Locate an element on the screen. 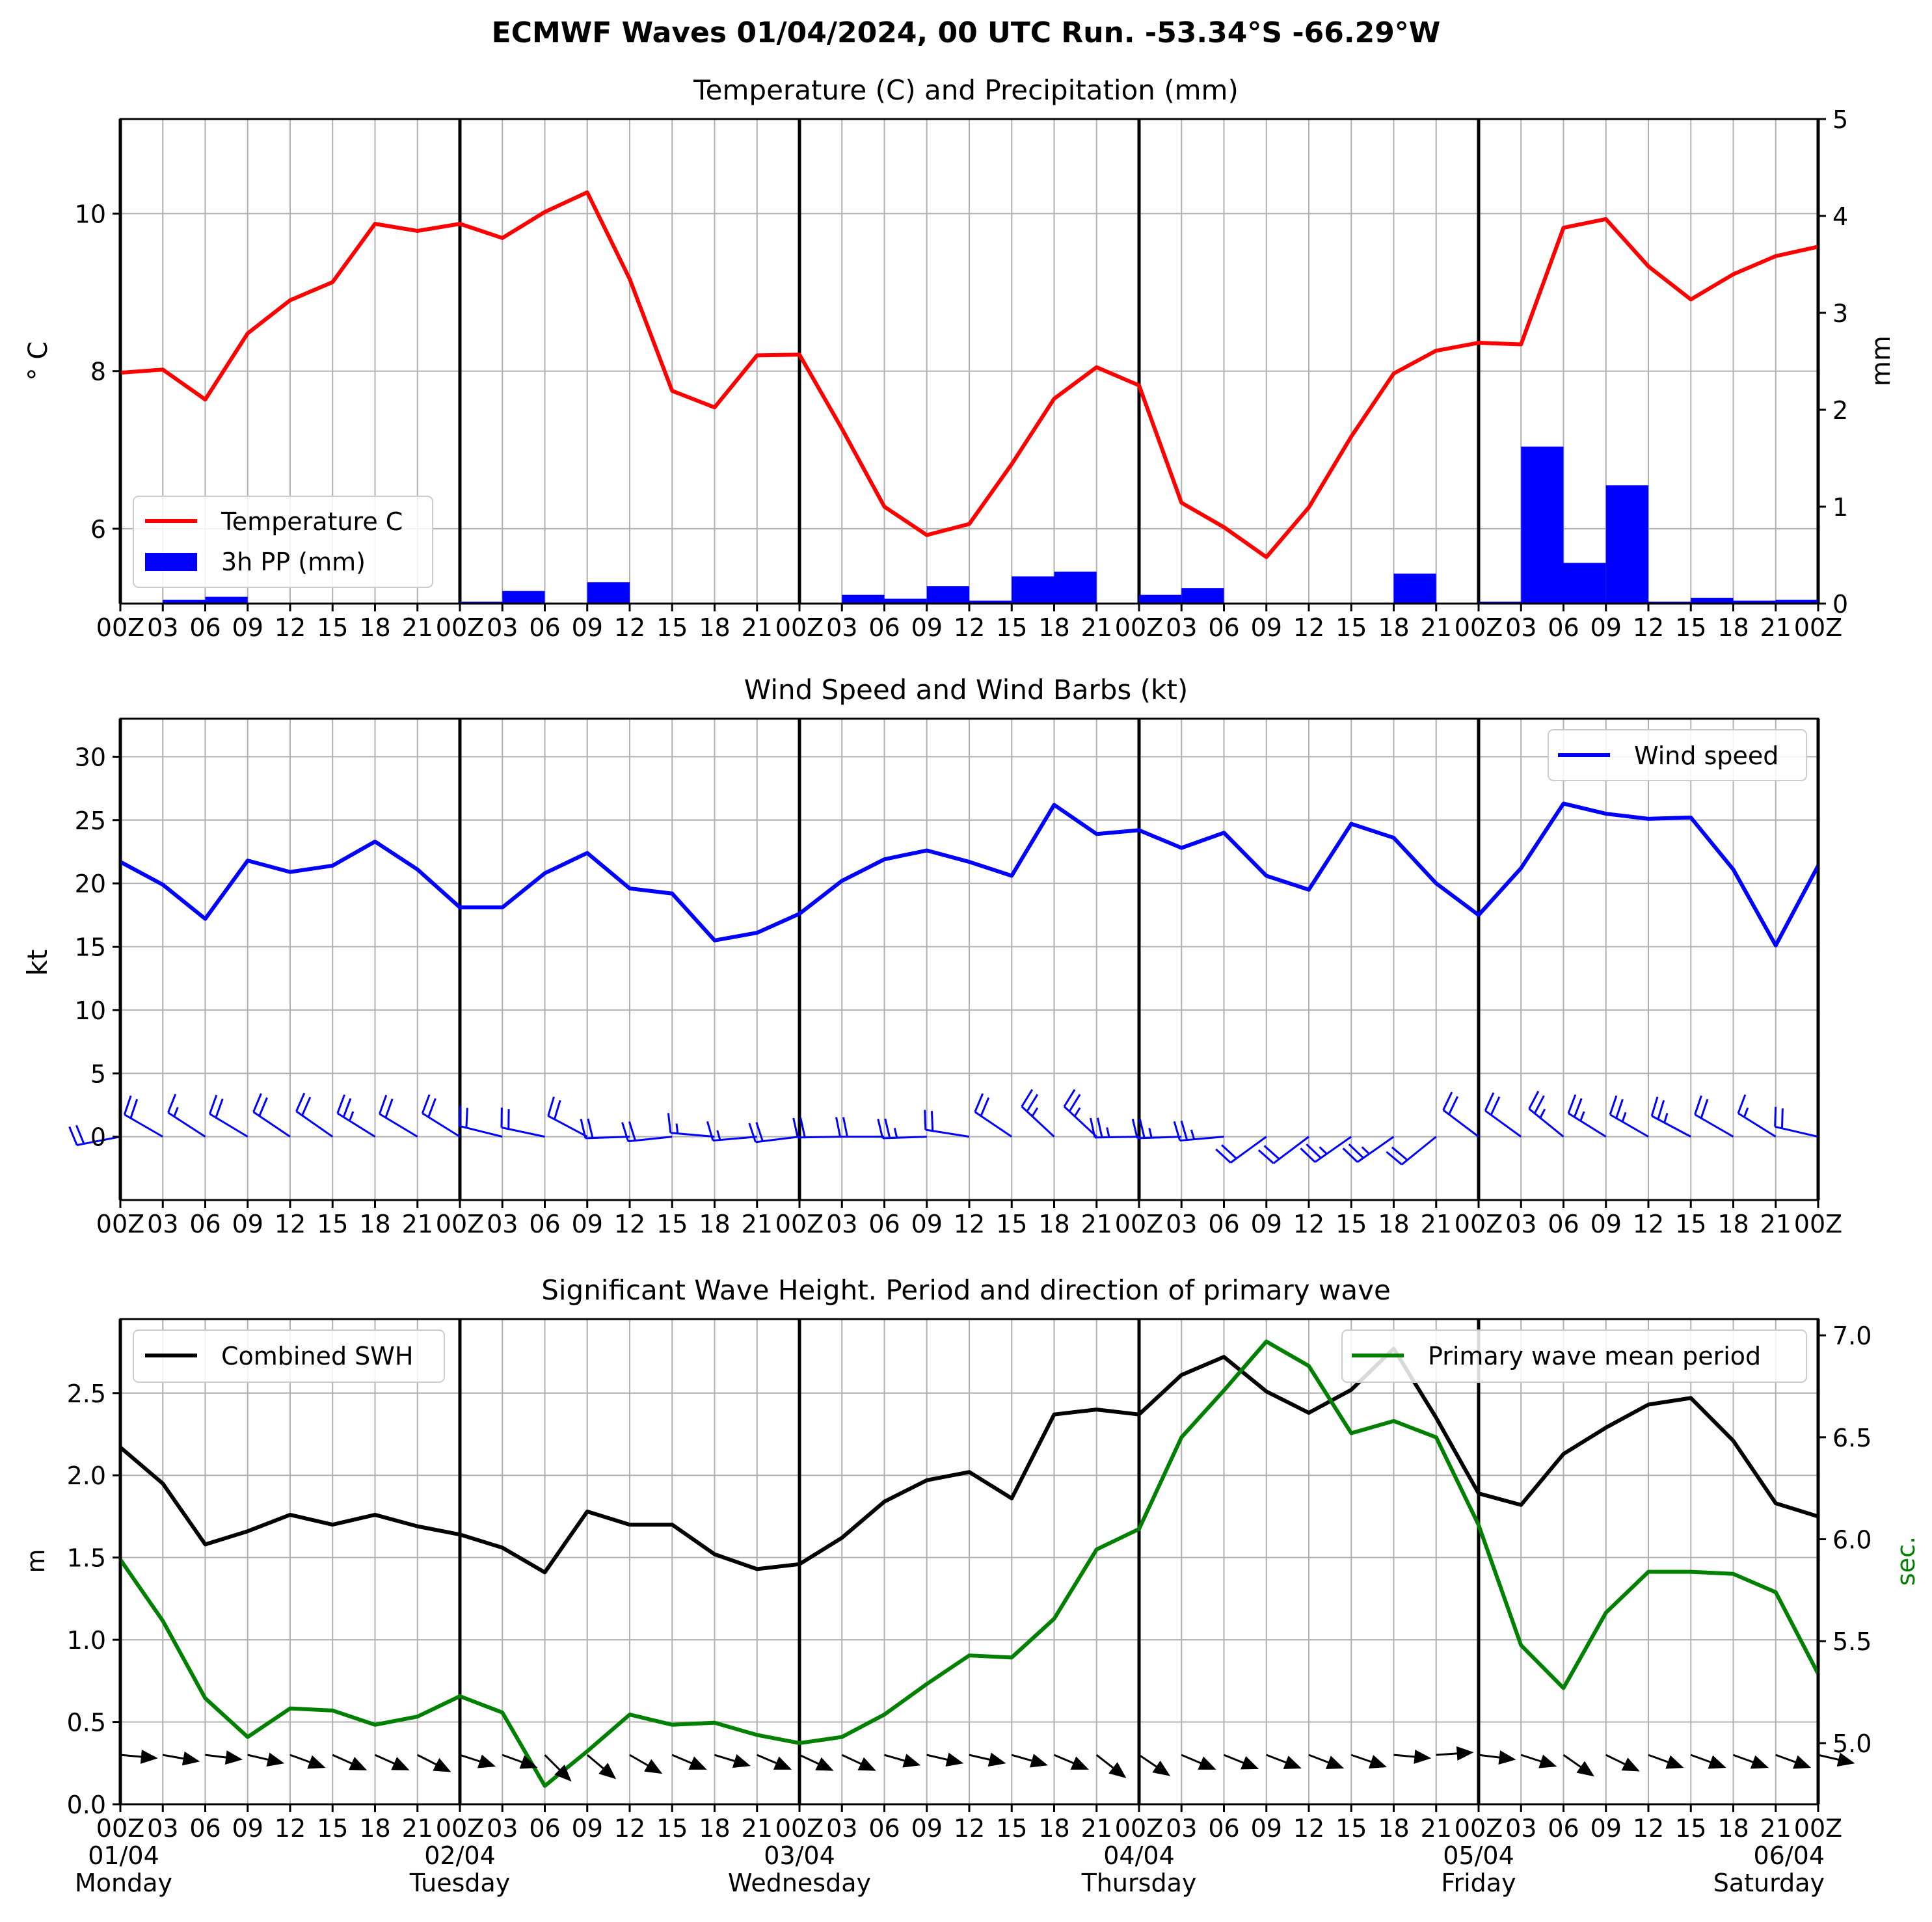  y-tick-label: 15 is located at coordinates (90, 947).